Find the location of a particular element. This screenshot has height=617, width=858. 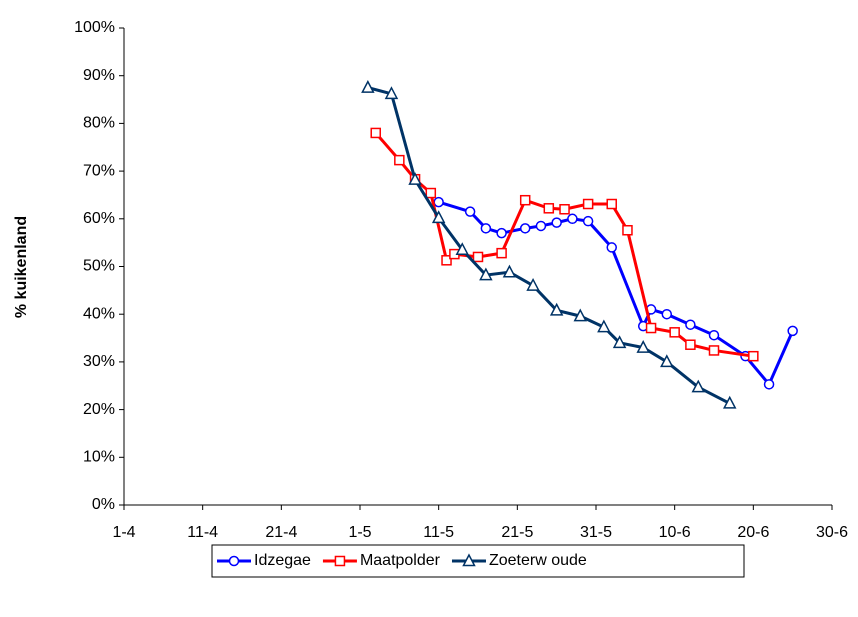

x-tick-label: 20-6 is located at coordinates (753, 532).